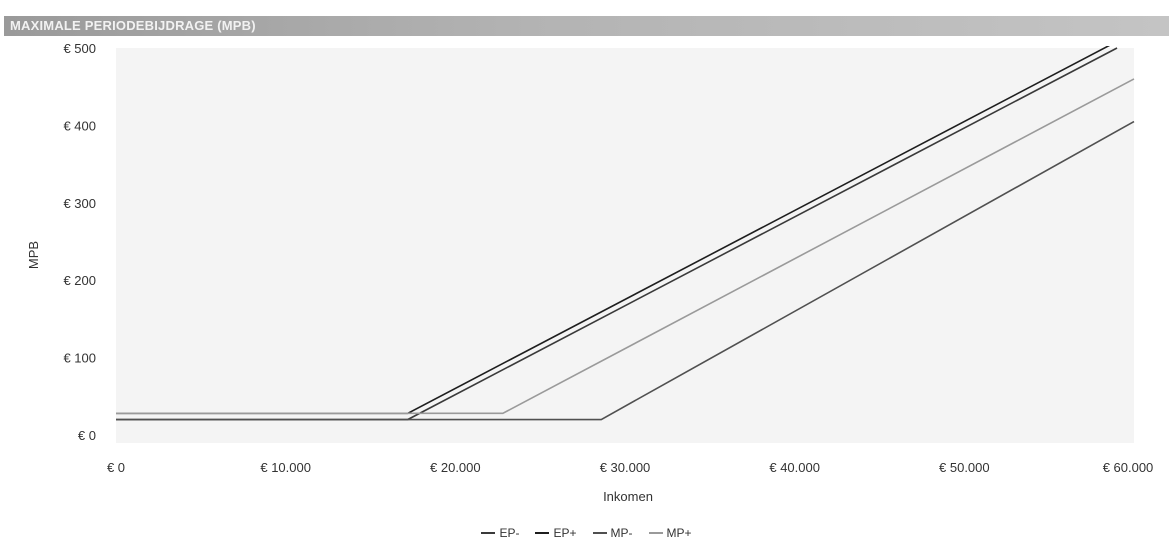 The width and height of the screenshot is (1173, 546). I want to click on legend-label: EP-, so click(509, 533).